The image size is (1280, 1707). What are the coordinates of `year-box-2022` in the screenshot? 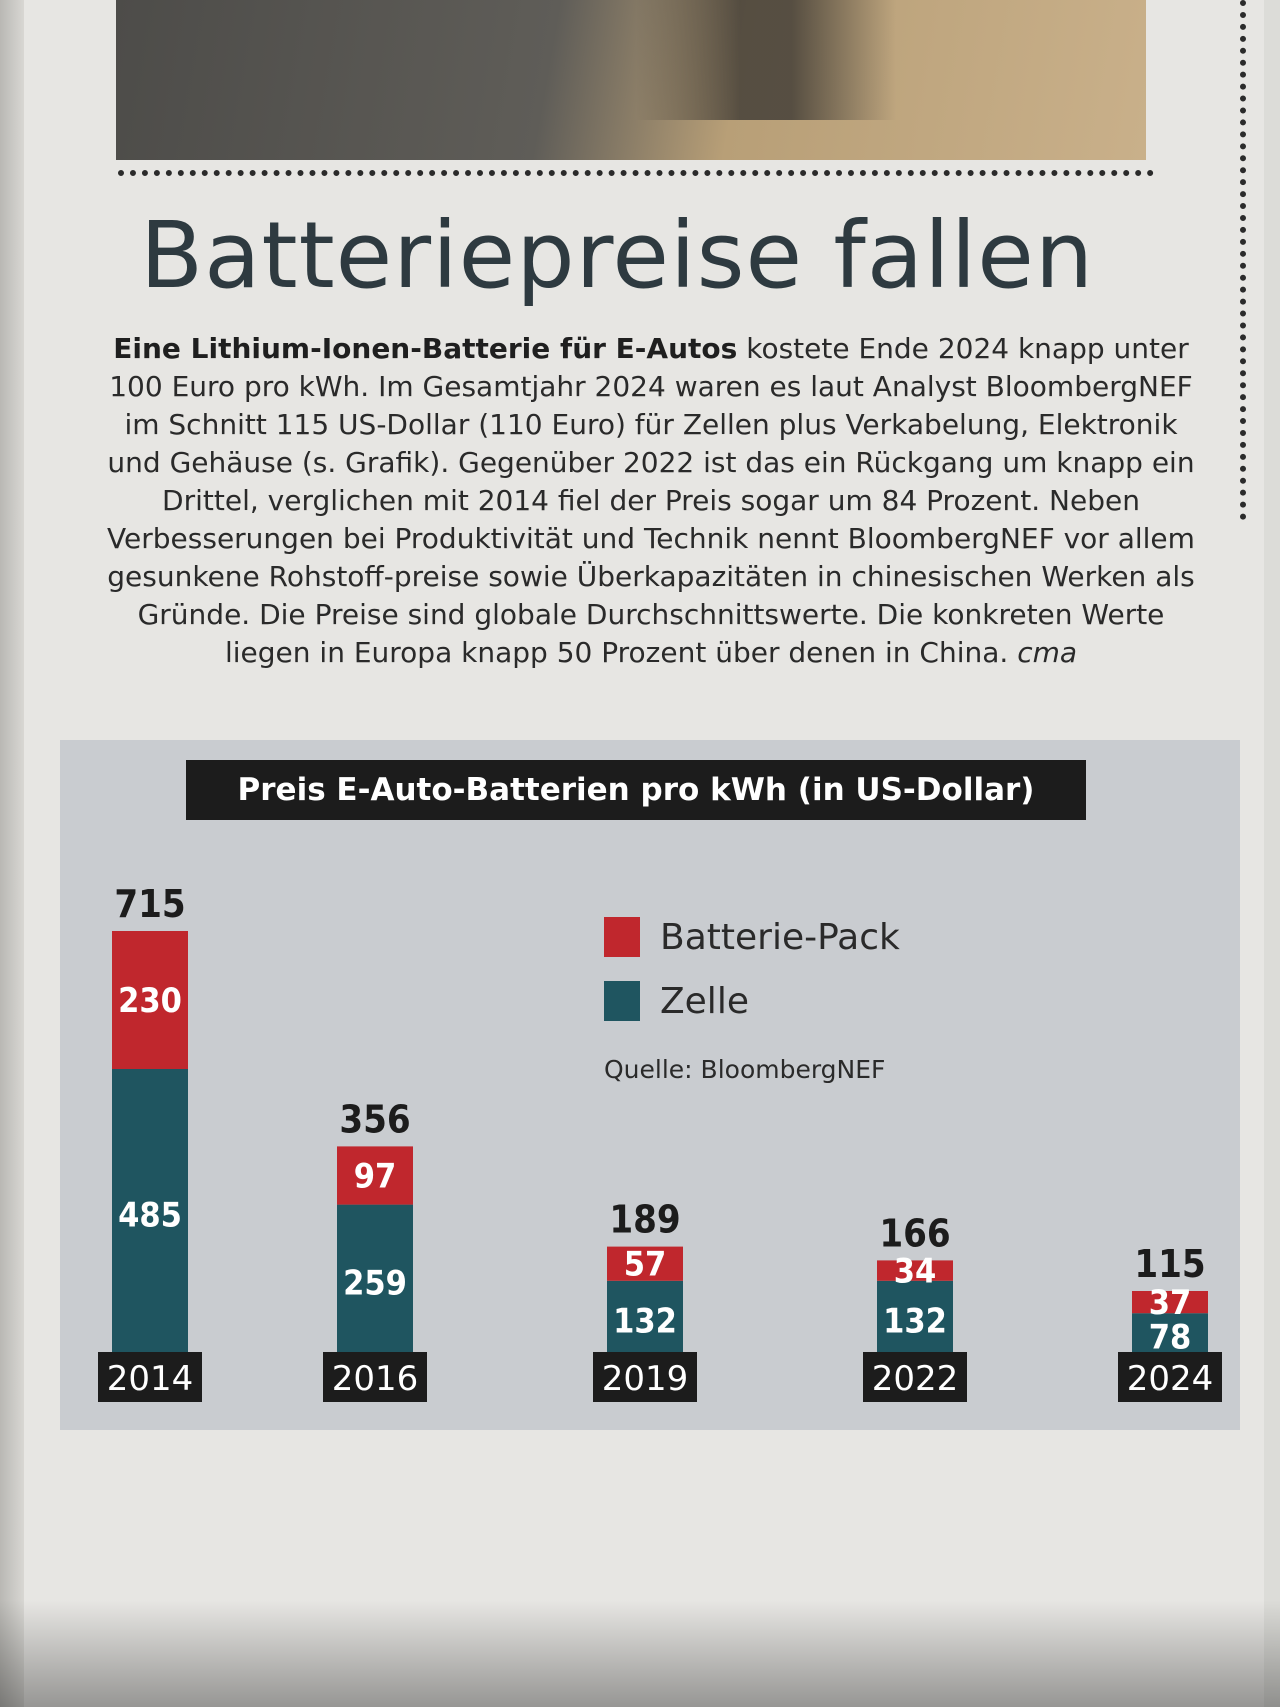 It's located at (915, 1377).